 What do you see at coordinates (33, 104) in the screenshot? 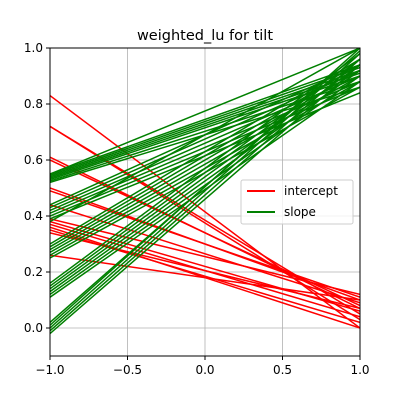
I see `y-tick-label-4: 0.8` at bounding box center [33, 104].